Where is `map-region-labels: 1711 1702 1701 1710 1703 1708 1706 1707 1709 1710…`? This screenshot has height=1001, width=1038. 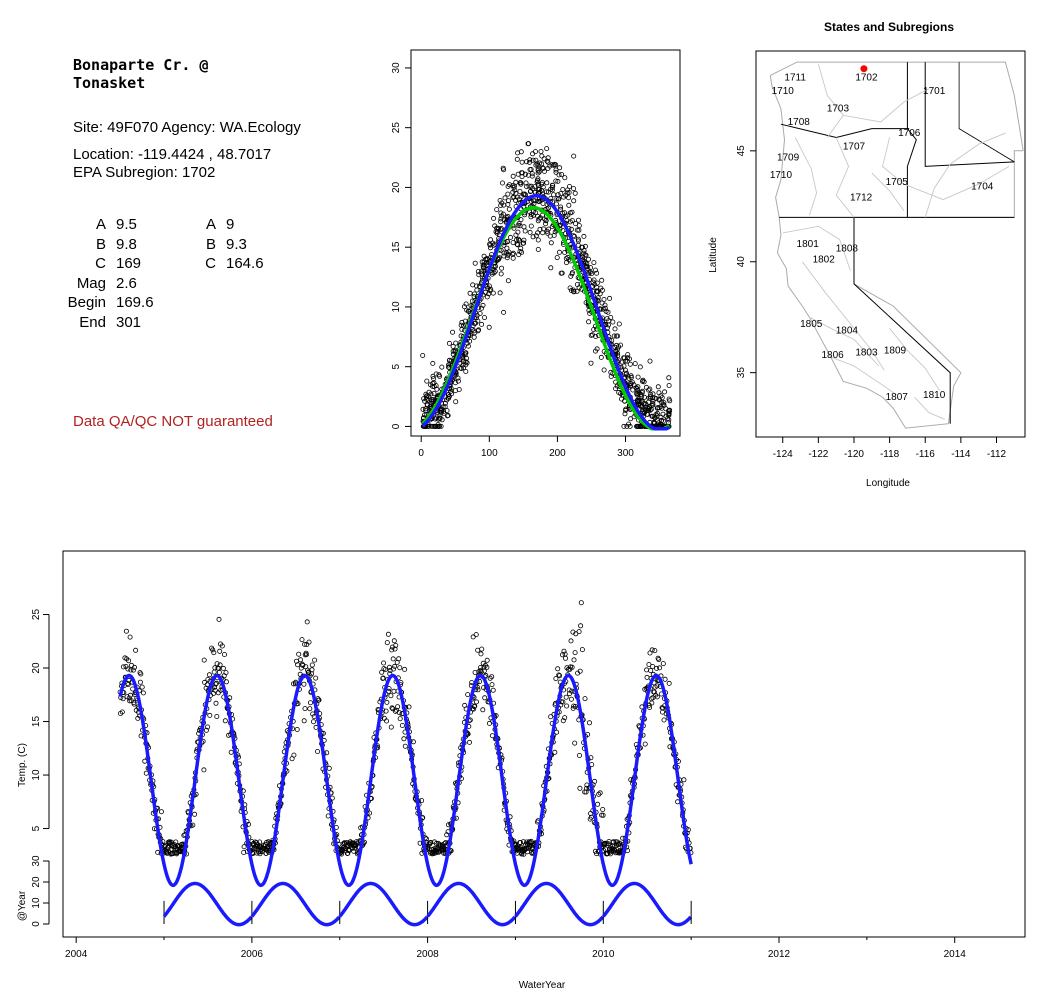 map-region-labels: 1711 1702 1701 1710 1703 1708 1706 1707 1709 1710… is located at coordinates (882, 234).